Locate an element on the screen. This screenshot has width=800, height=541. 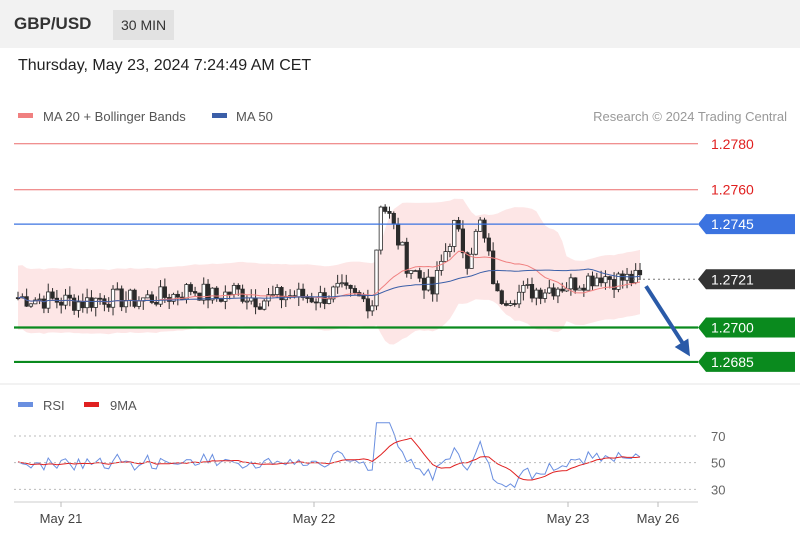
rsi-tick-label: 70 is located at coordinates (718, 436).